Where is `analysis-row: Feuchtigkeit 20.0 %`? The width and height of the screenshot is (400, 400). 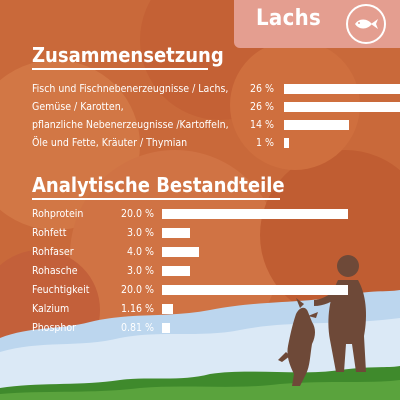 analysis-row: Feuchtigkeit 20.0 % is located at coordinates (212, 290).